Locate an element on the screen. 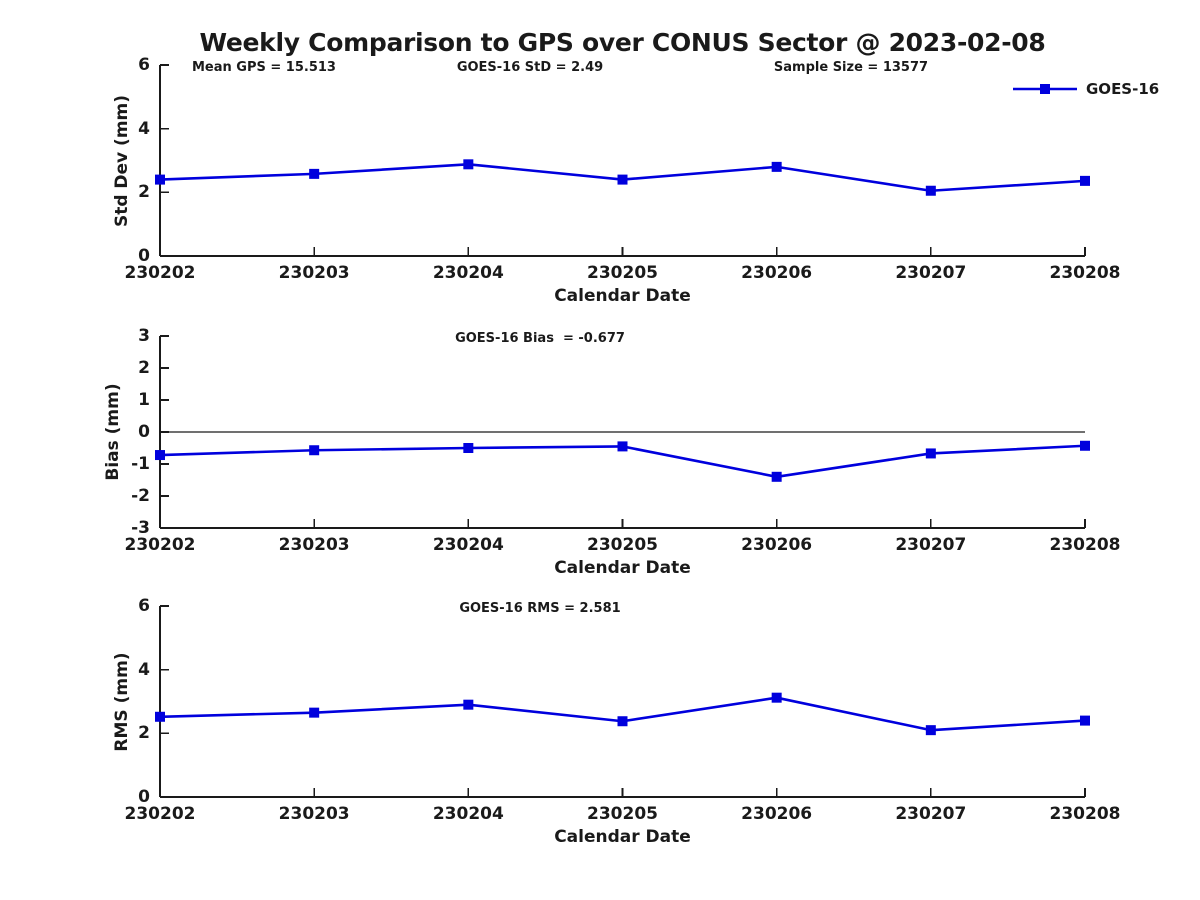 The width and height of the screenshot is (1200, 900). legend-label: GOES-16 is located at coordinates (1123, 89).